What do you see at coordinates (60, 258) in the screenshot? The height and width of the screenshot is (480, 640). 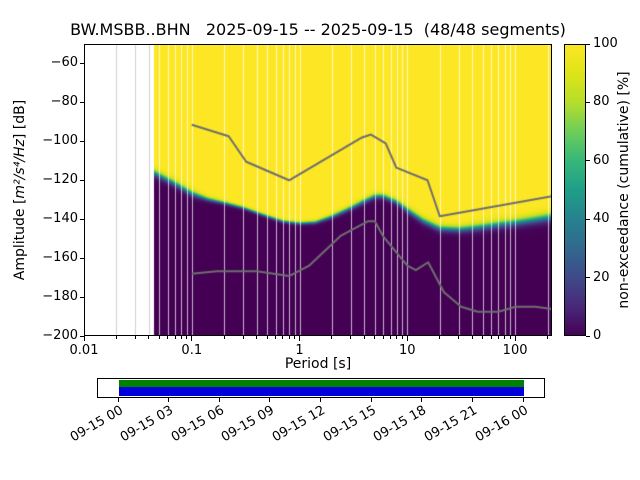 I see `y-tick-label: −160` at bounding box center [60, 258].